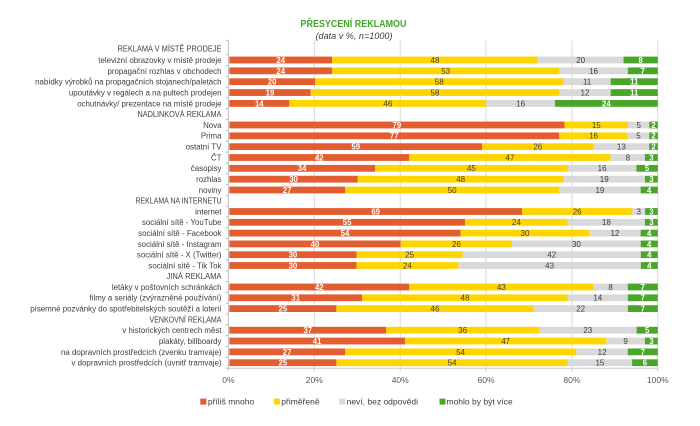  What do you see at coordinates (170, 49) in the screenshot?
I see `svg-text: REKLAMA V MÍSTĚ PRODEJE` at bounding box center [170, 49].